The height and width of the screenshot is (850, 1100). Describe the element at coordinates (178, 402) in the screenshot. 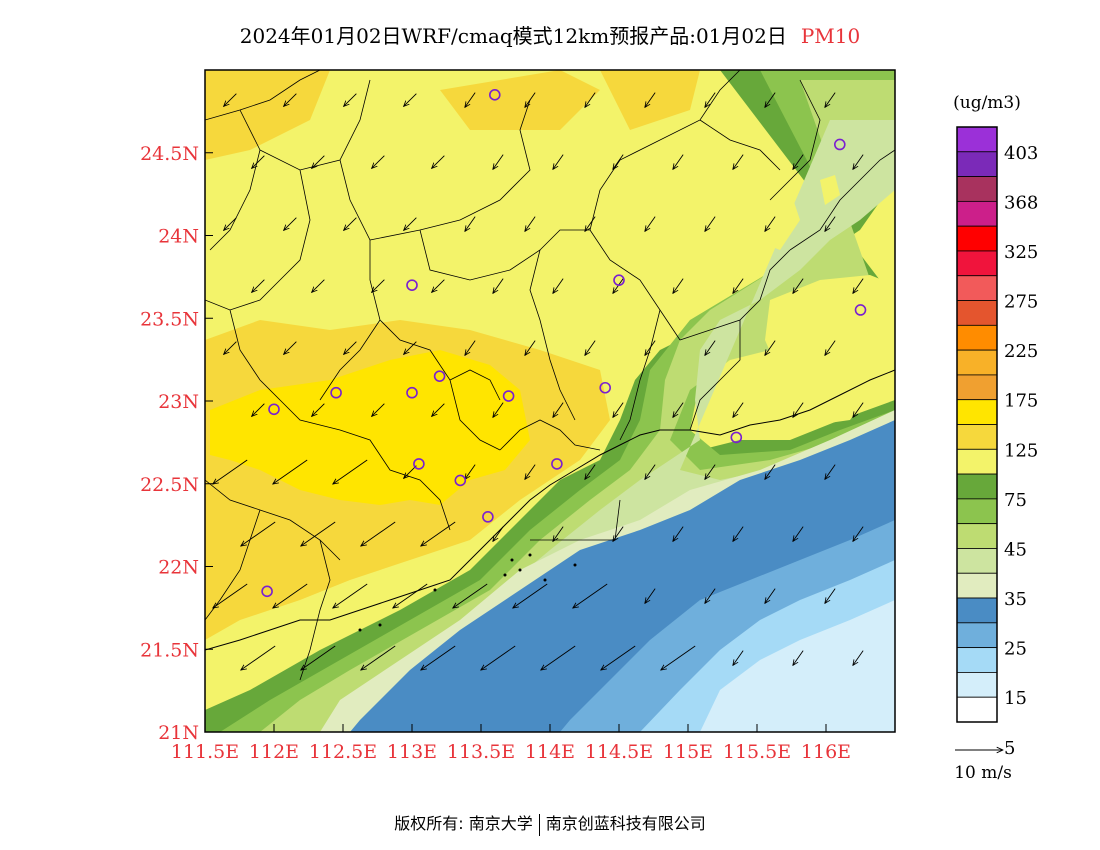

I see `lat-tick-label: 23N` at that location.